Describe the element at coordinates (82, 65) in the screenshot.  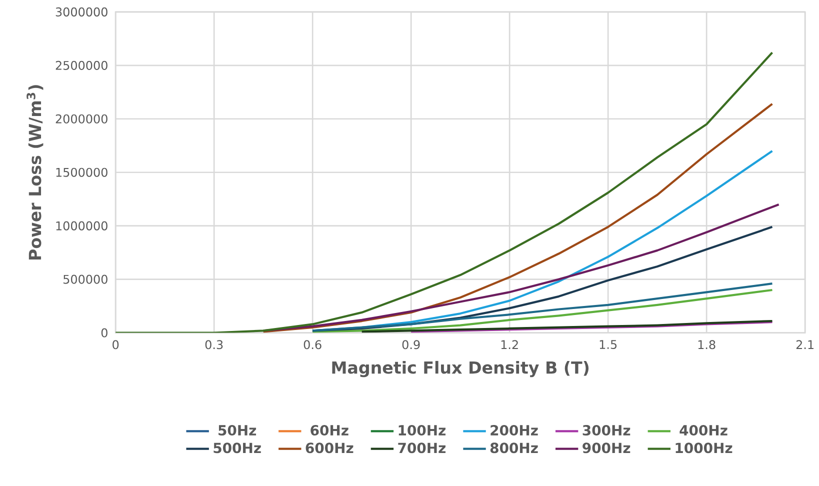
I see `y-tick-label: 2500000` at that location.